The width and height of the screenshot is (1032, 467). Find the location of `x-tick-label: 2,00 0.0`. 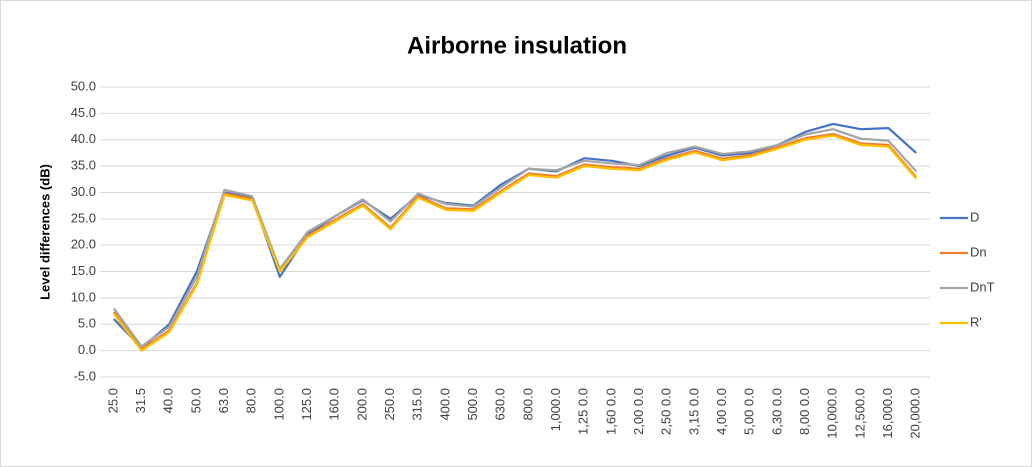

x-tick-label: 2,00 0.0 is located at coordinates (638, 411).